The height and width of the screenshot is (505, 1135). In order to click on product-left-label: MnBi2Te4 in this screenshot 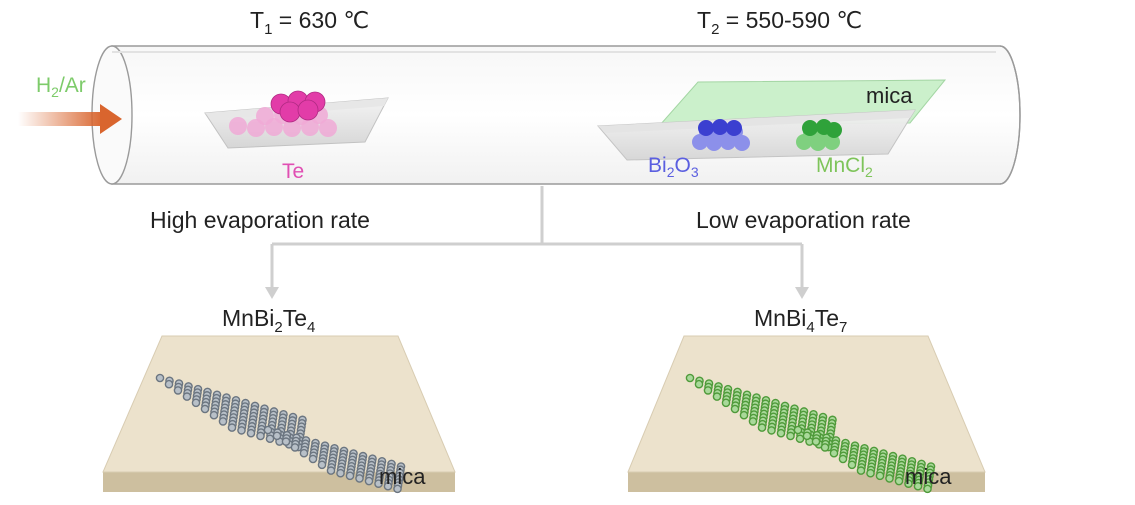, I will do `click(268, 320)`.